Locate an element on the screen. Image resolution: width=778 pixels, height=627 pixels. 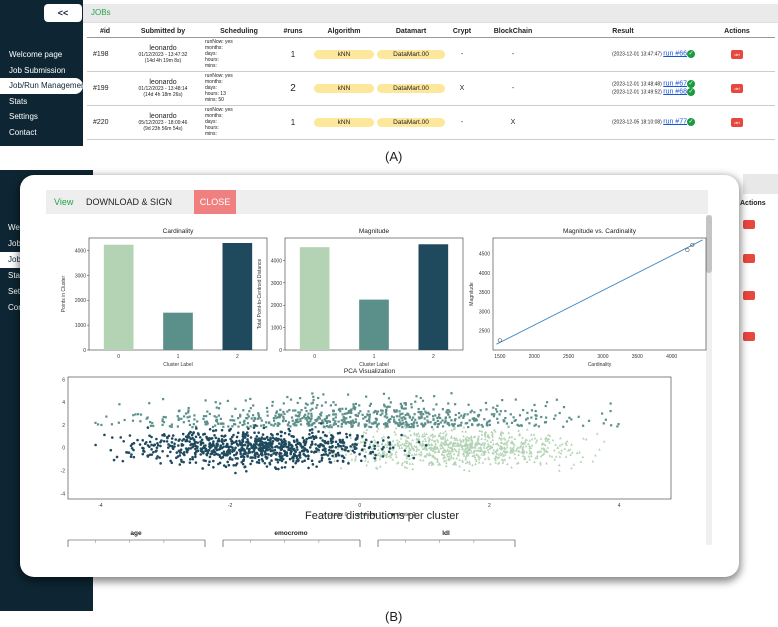
run-link: run #67 is located at coordinates (675, 83).